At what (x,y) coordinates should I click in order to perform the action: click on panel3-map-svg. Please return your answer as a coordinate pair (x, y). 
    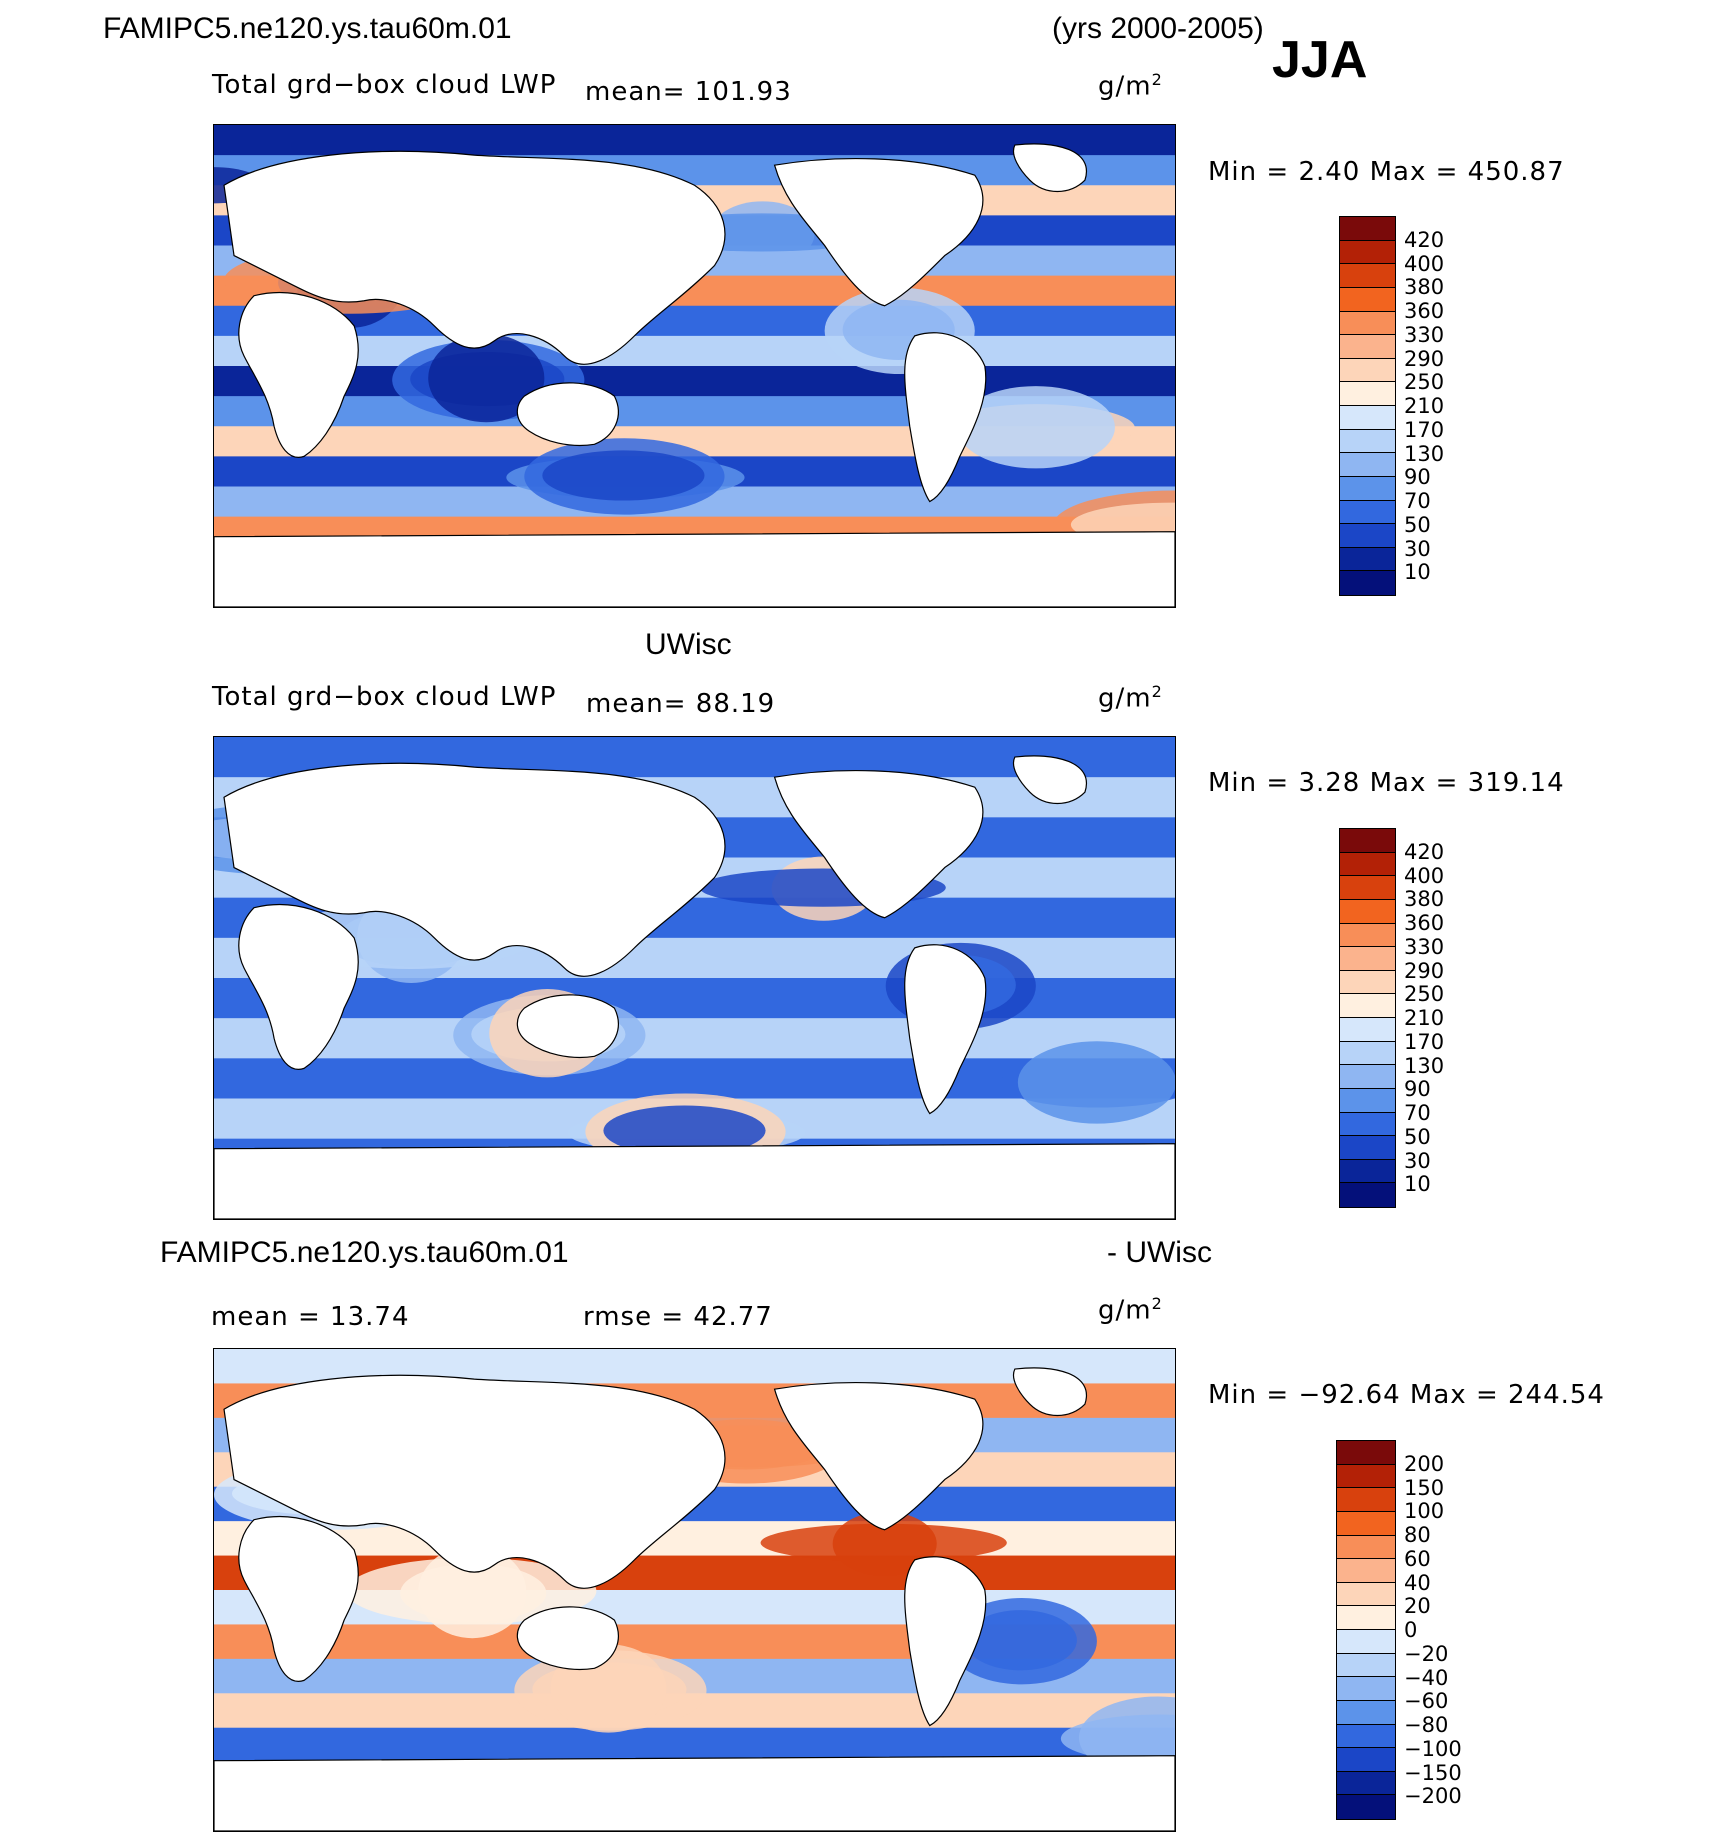
    Looking at the image, I should click on (694, 1590).